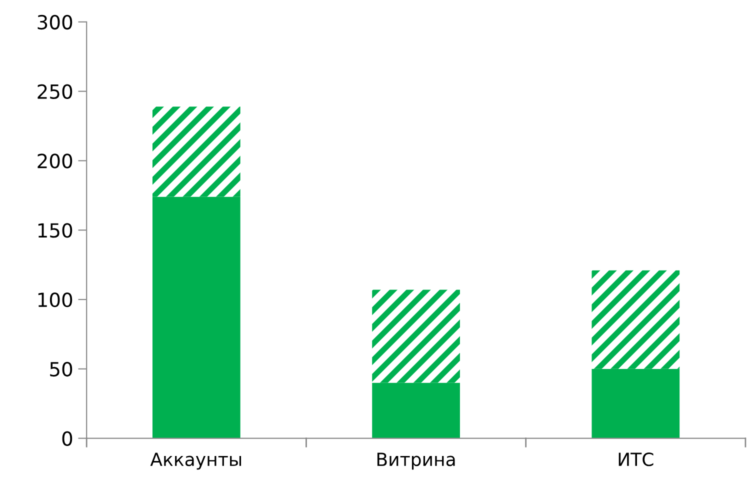 This screenshot has height=487, width=753. Describe the element at coordinates (55, 91) in the screenshot. I see `y-tick-label: 250` at that location.